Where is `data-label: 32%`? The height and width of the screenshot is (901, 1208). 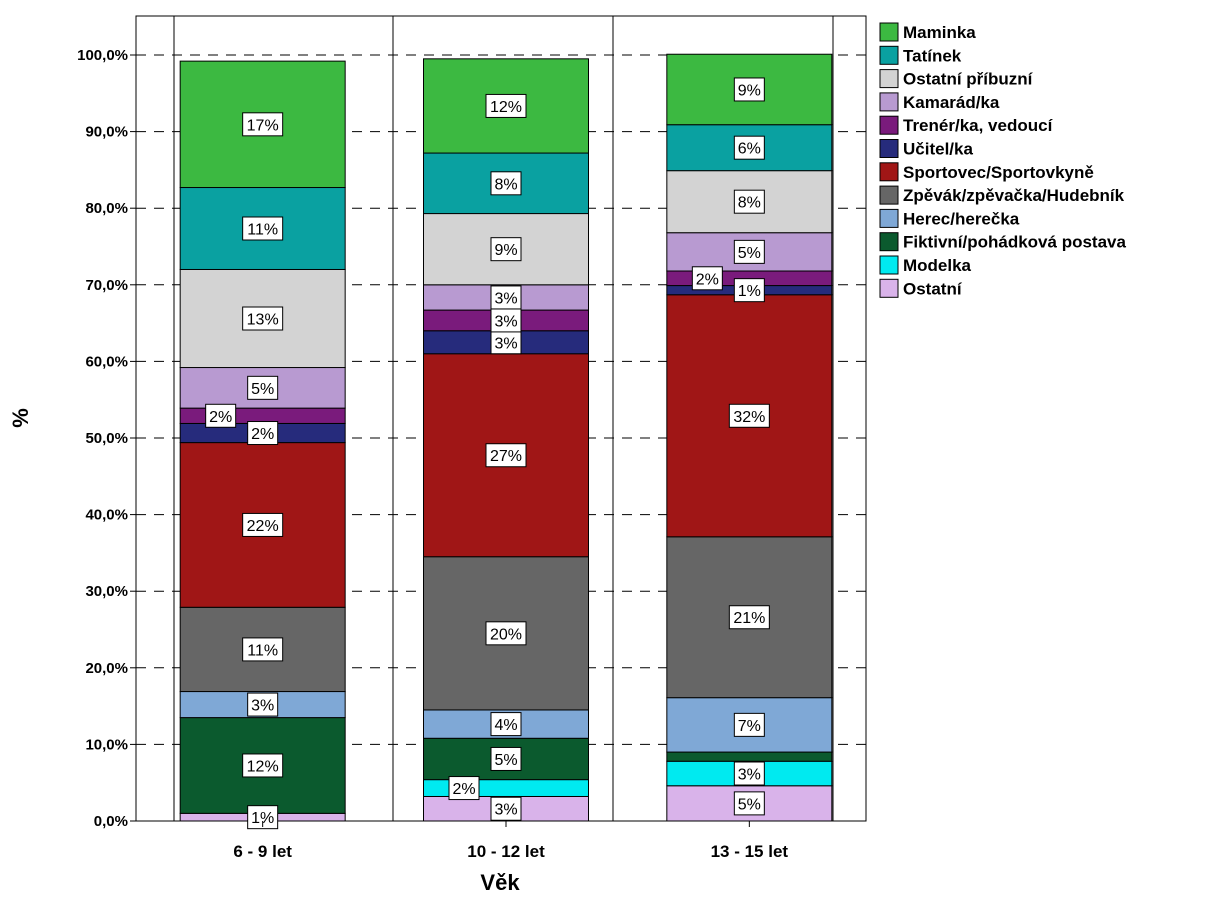
data-label: 32% is located at coordinates (749, 417).